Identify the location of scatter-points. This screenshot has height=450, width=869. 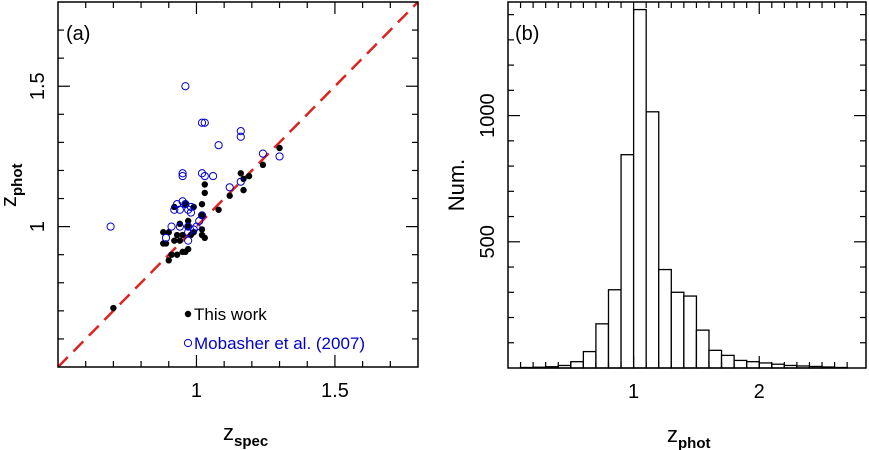
(195, 197).